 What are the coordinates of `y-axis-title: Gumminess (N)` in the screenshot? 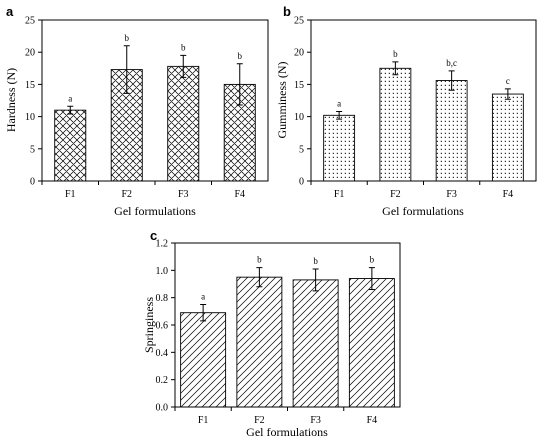 It's located at (282, 100).